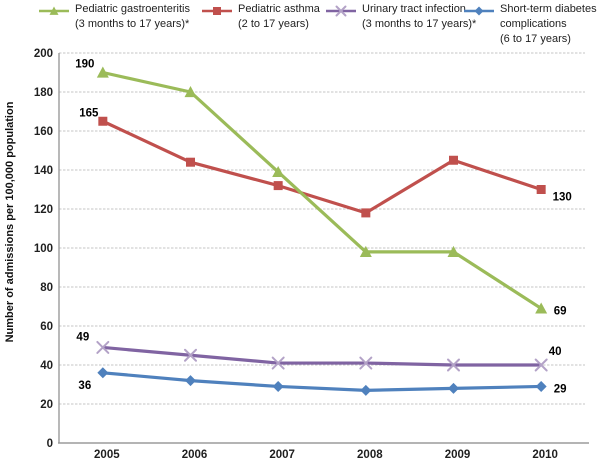 The image size is (600, 467). What do you see at coordinates (50, 444) in the screenshot?
I see `y-tick-label: 0` at bounding box center [50, 444].